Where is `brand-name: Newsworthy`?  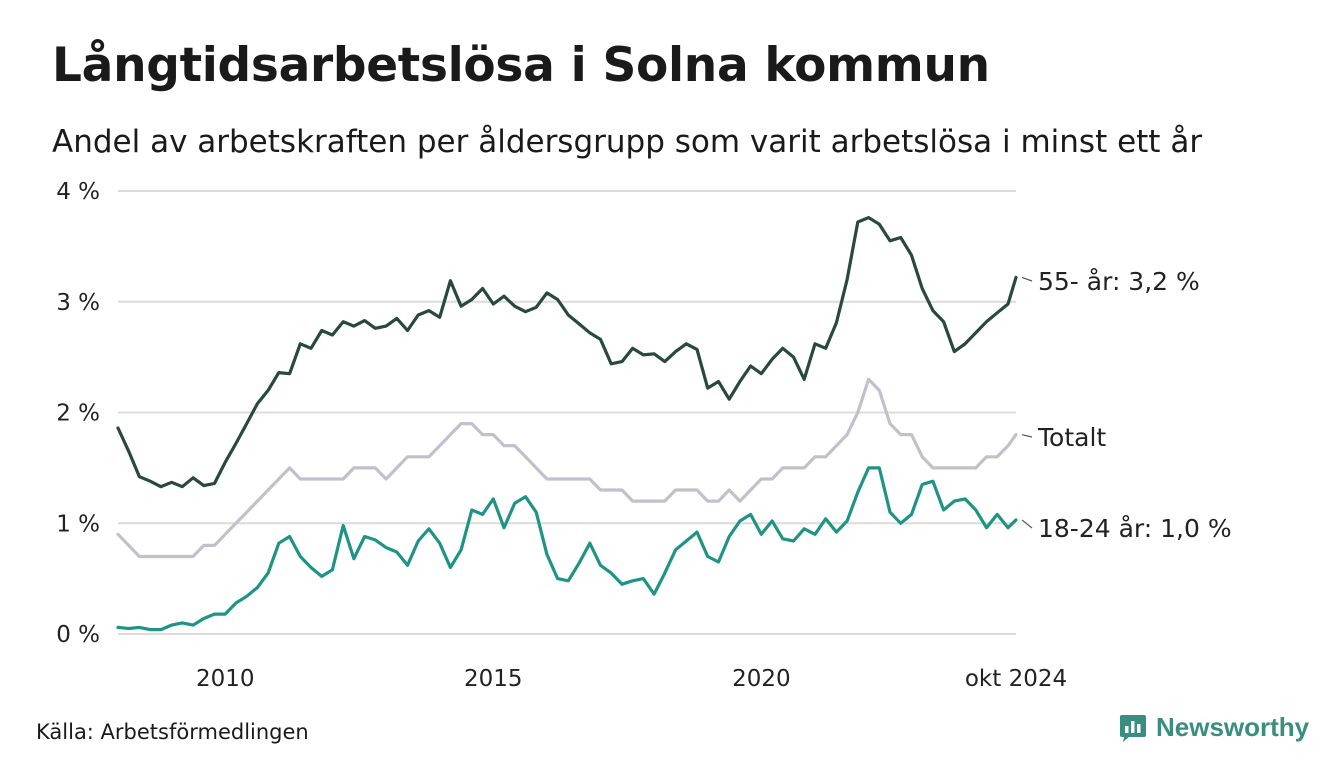 brand-name: Newsworthy is located at coordinates (1233, 727).